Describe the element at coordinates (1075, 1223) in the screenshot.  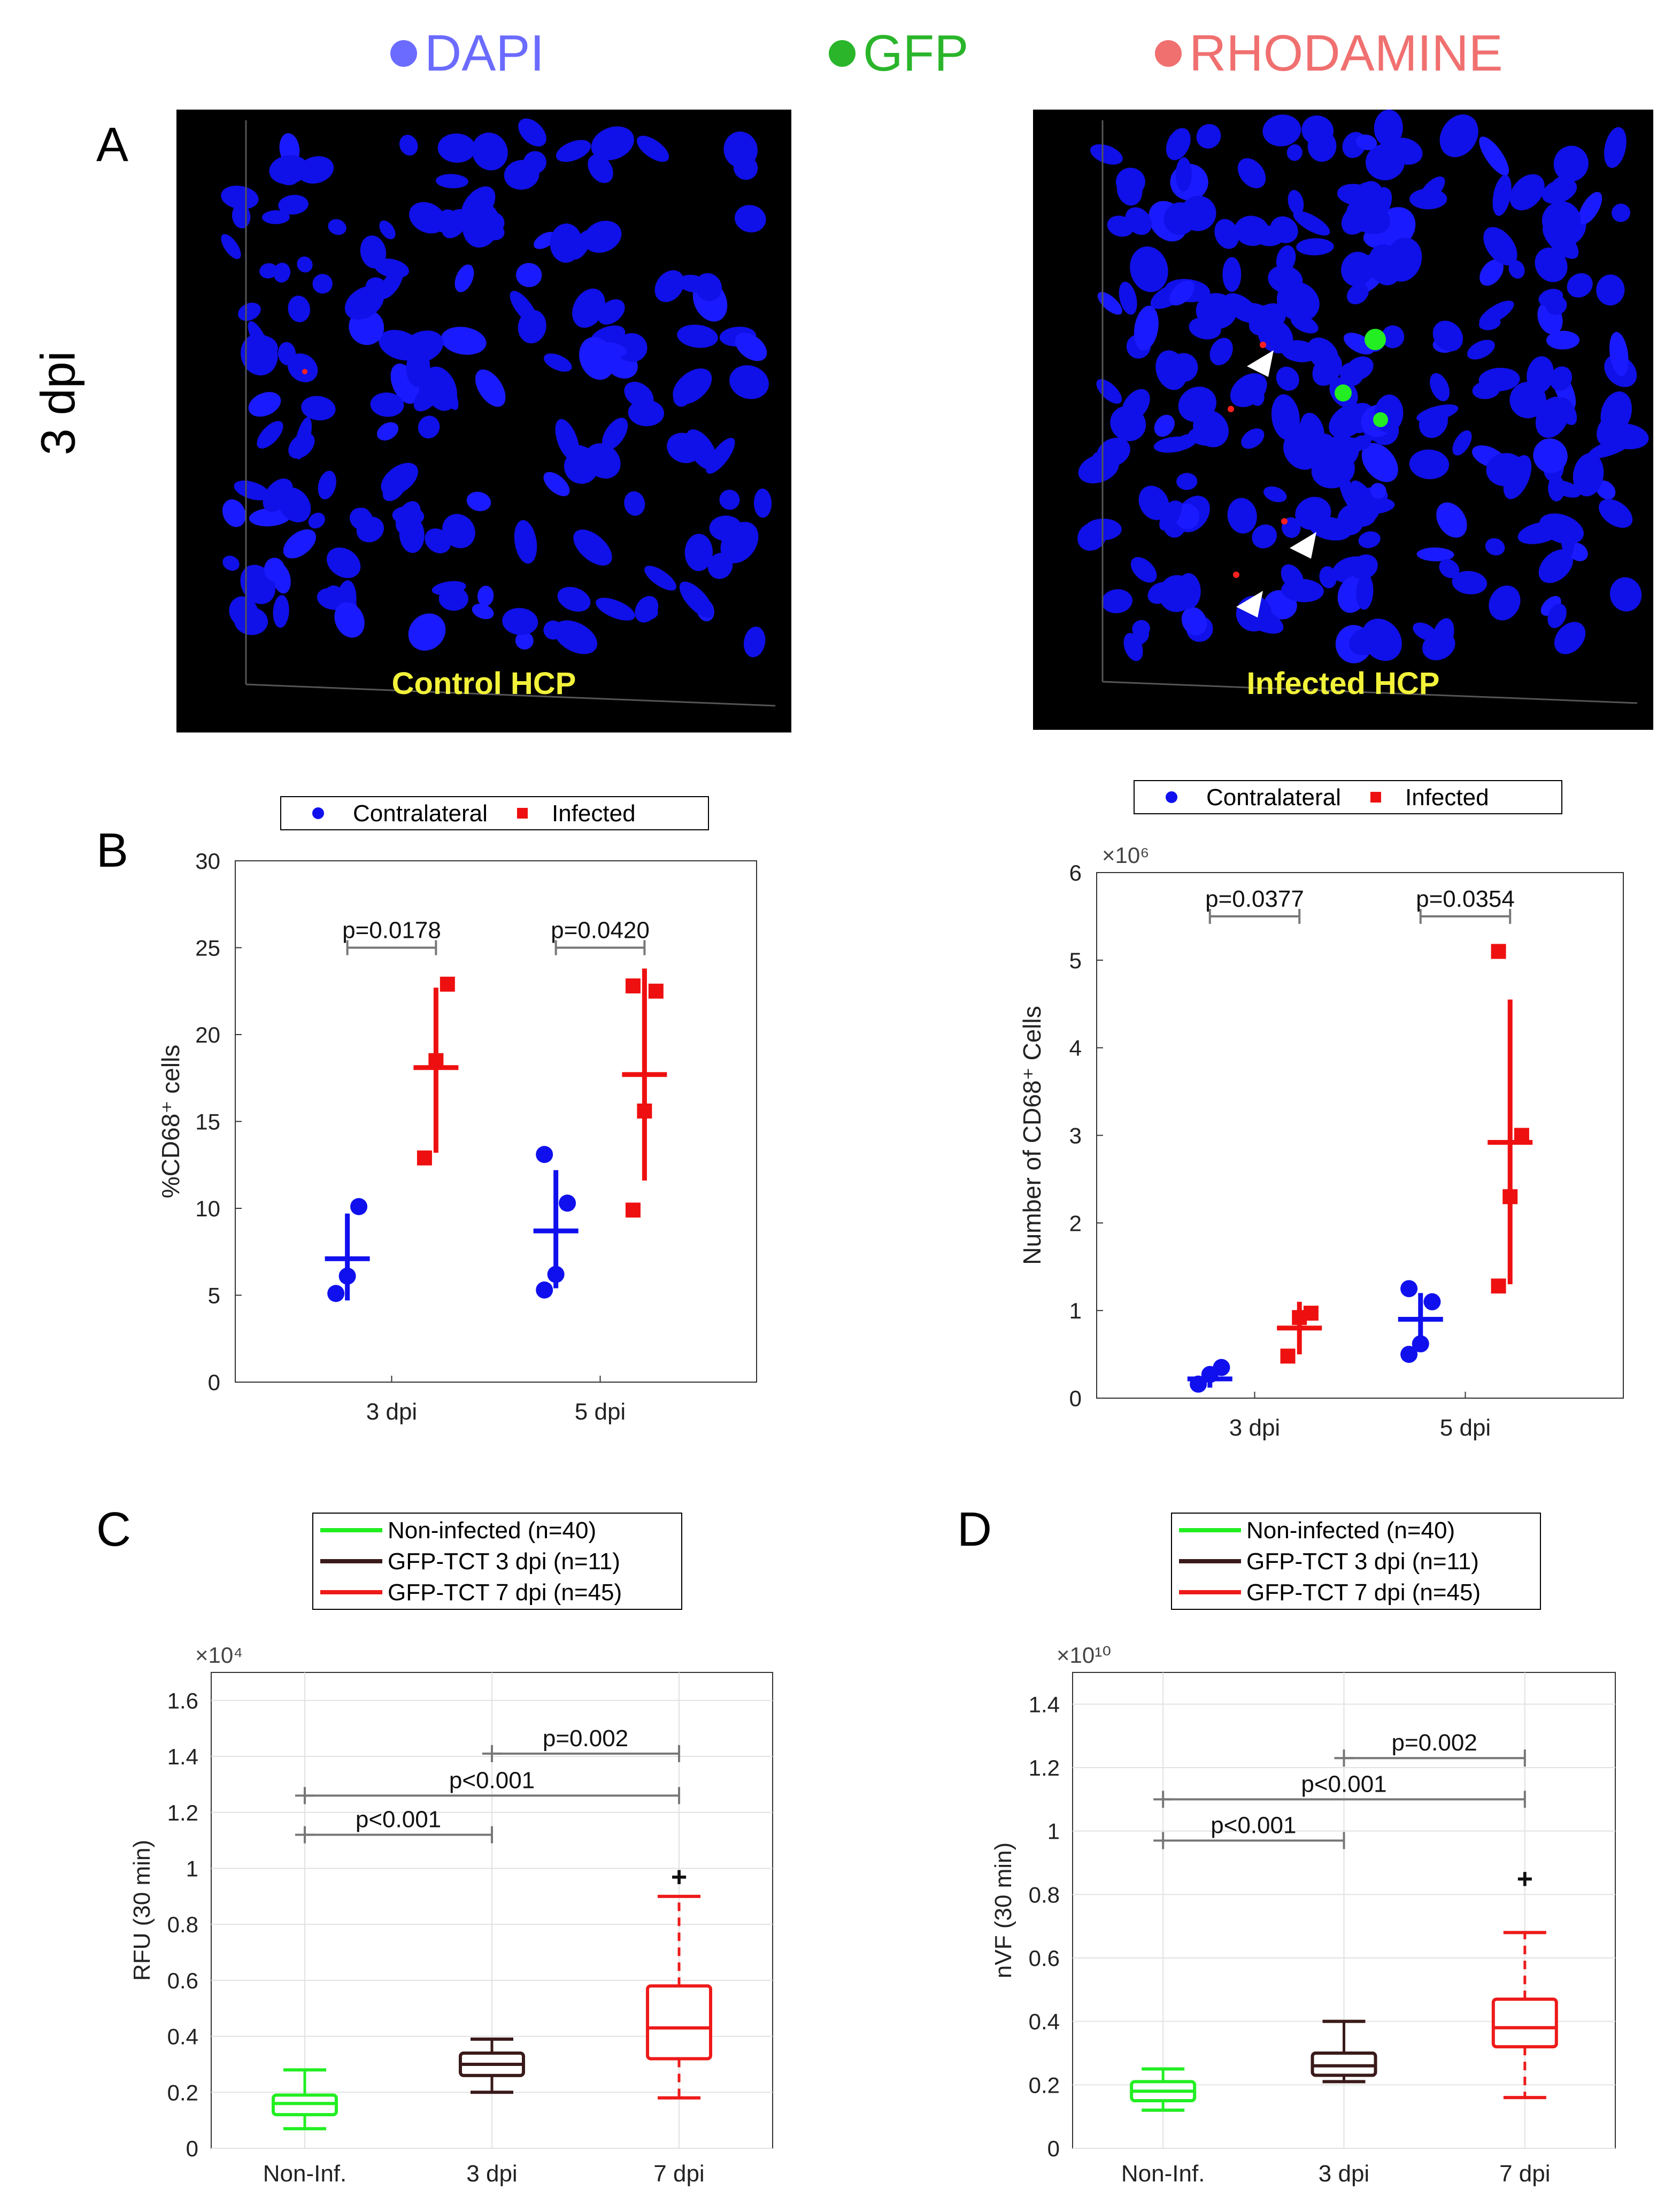
I see `y-tick-label: 2` at that location.